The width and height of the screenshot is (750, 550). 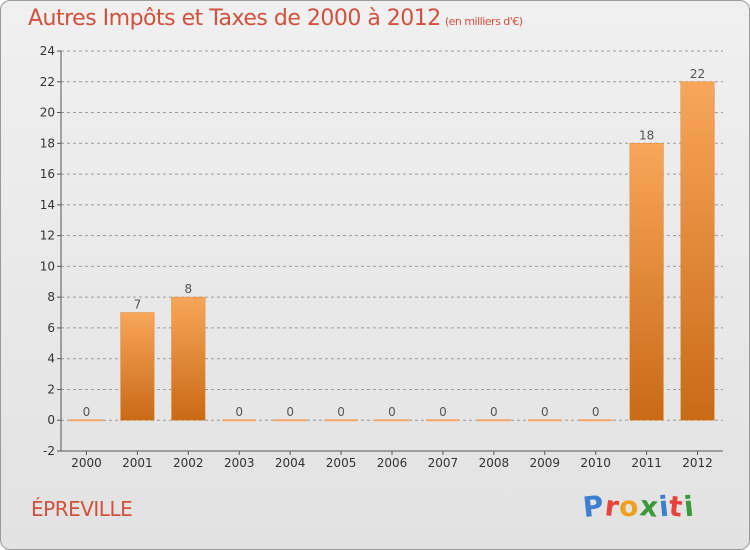 I want to click on x-tick-label: 2006, so click(x=392, y=463).